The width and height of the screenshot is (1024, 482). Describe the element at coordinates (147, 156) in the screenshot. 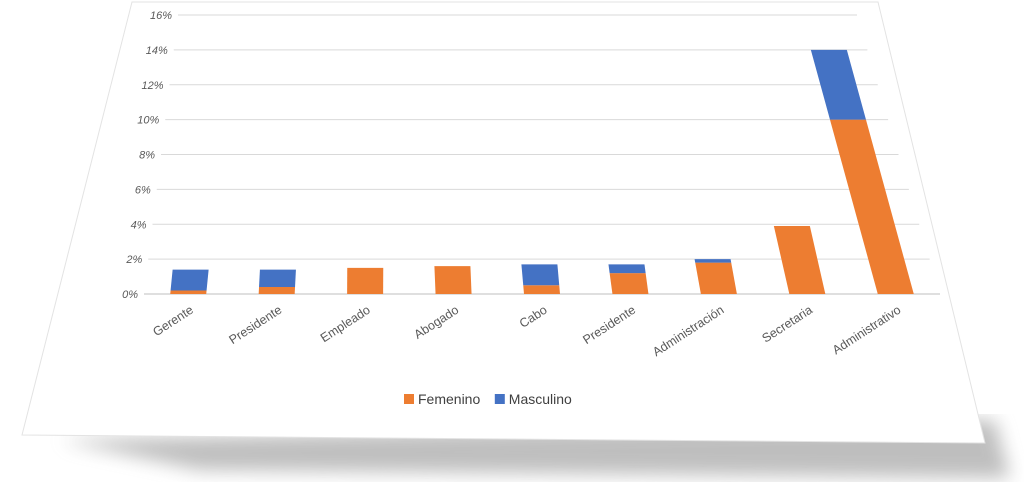

I see `y-tick-label: 8%` at that location.